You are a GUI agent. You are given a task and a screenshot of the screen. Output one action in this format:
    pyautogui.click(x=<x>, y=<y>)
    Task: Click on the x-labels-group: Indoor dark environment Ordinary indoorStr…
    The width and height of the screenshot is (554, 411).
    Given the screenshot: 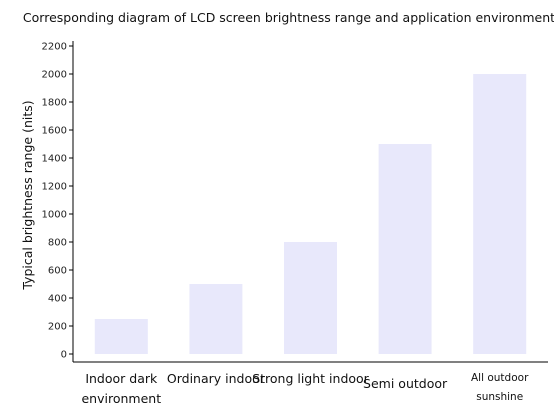 What is the action you would take?
    pyautogui.click(x=305, y=388)
    